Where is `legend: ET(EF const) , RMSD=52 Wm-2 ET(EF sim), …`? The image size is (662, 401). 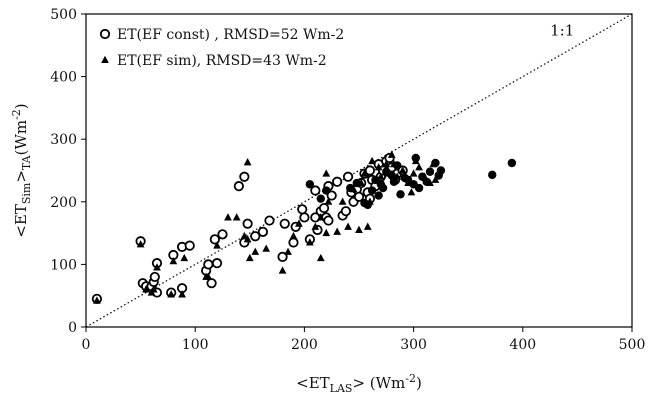
legend: ET(EF const) , RMSD=52 Wm-2 ET(EF sim), … is located at coordinates (221, 48).